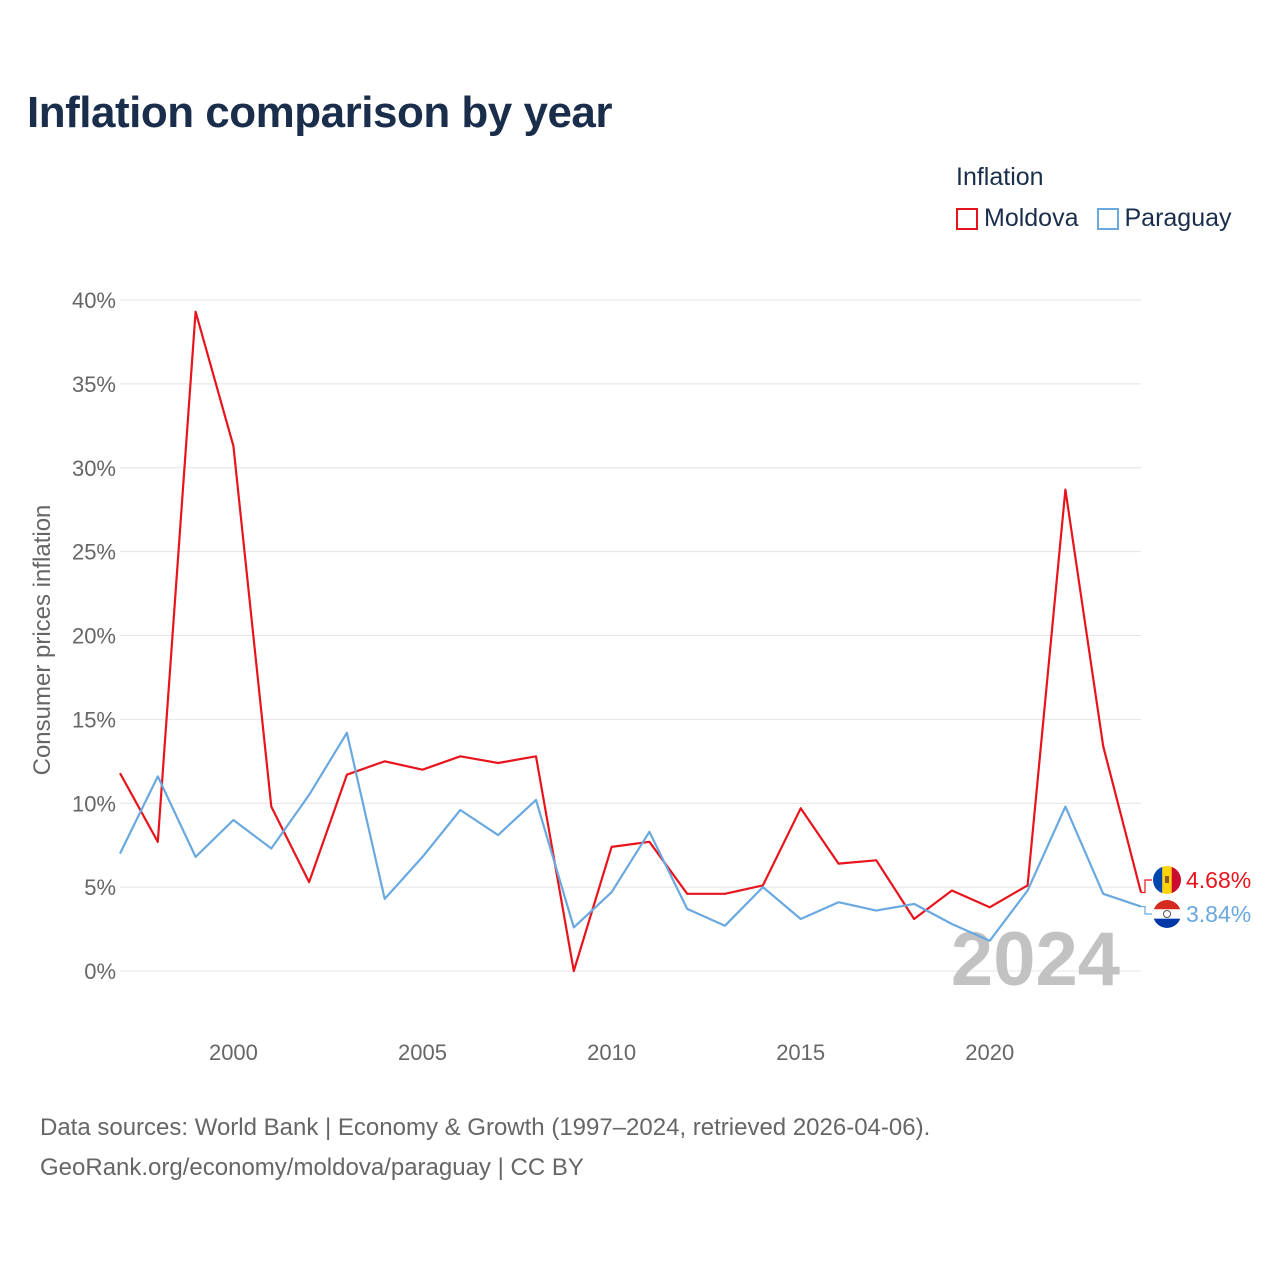  I want to click on y-tick-label: 20%, so click(94, 636).